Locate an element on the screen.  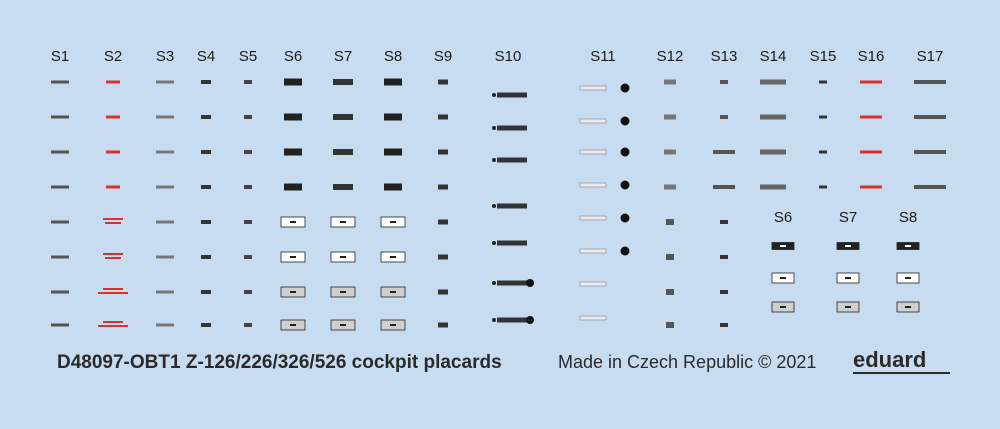
column-label: S7 is located at coordinates (343, 56).